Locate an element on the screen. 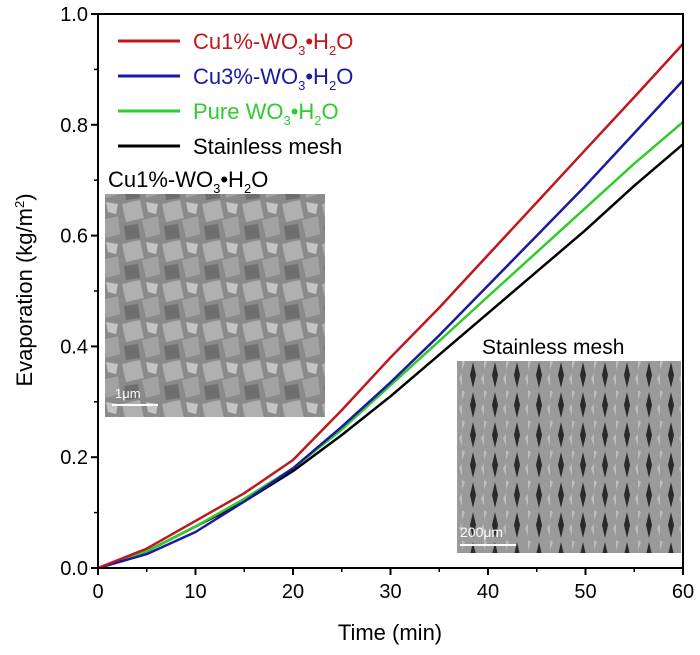 The height and width of the screenshot is (655, 700). inset2-title: Stainless mesh is located at coordinates (553, 347).